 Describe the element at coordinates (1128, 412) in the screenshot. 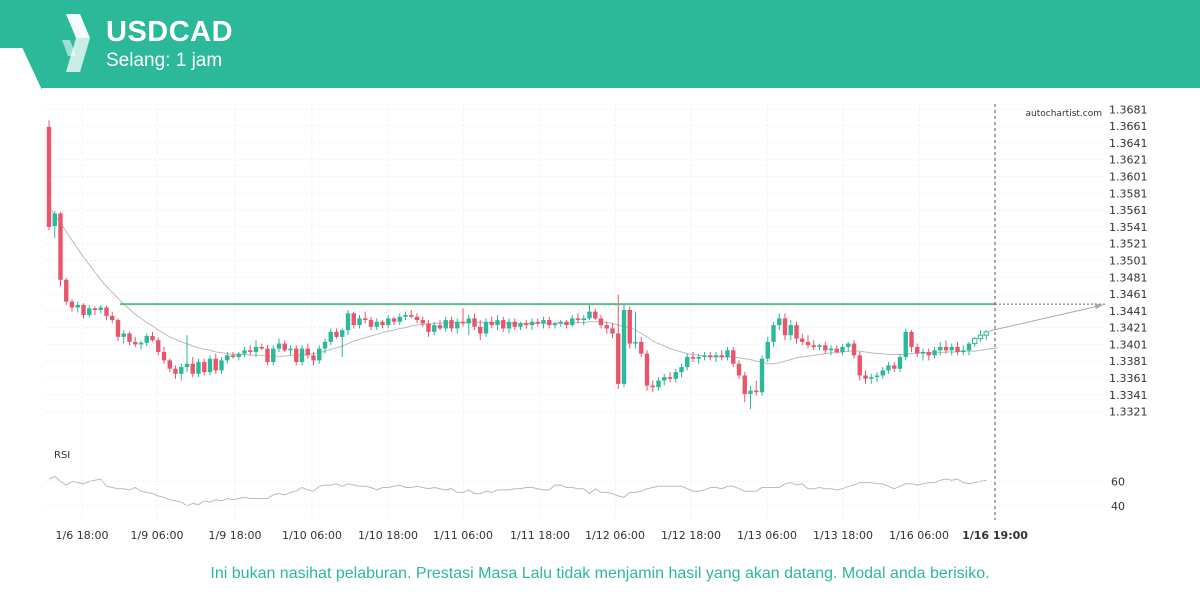

I see `price-tick-label: 1.3321` at that location.